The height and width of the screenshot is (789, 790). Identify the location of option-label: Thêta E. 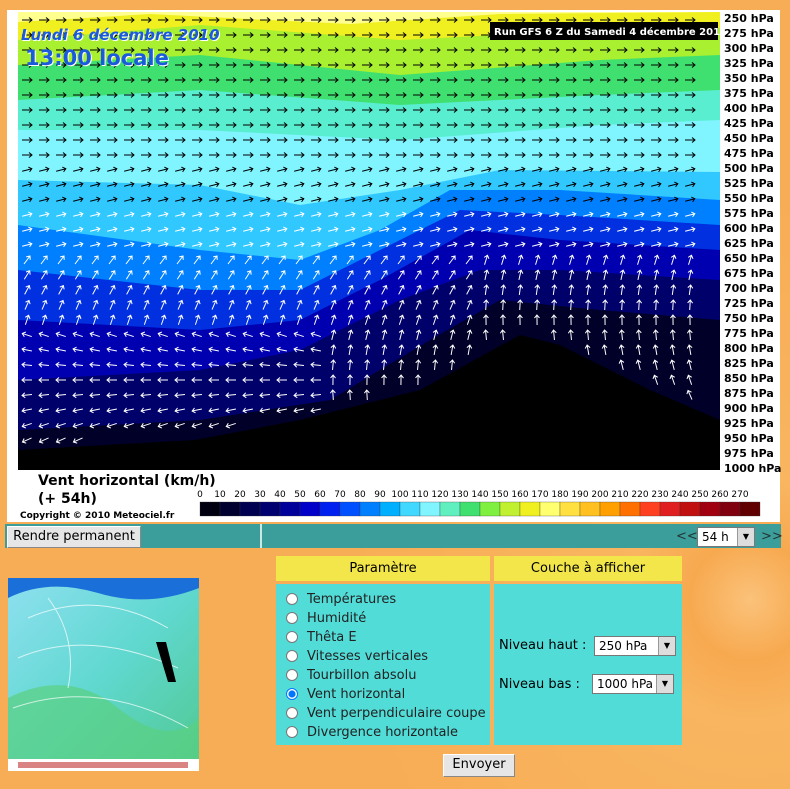
(332, 637).